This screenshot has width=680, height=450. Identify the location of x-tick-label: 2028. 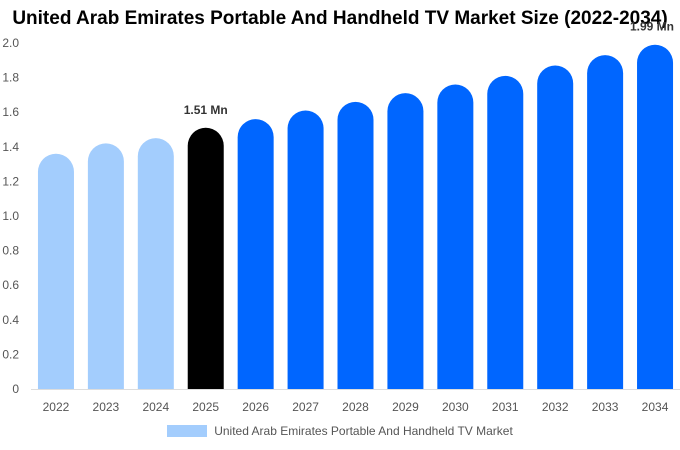
(355, 407).